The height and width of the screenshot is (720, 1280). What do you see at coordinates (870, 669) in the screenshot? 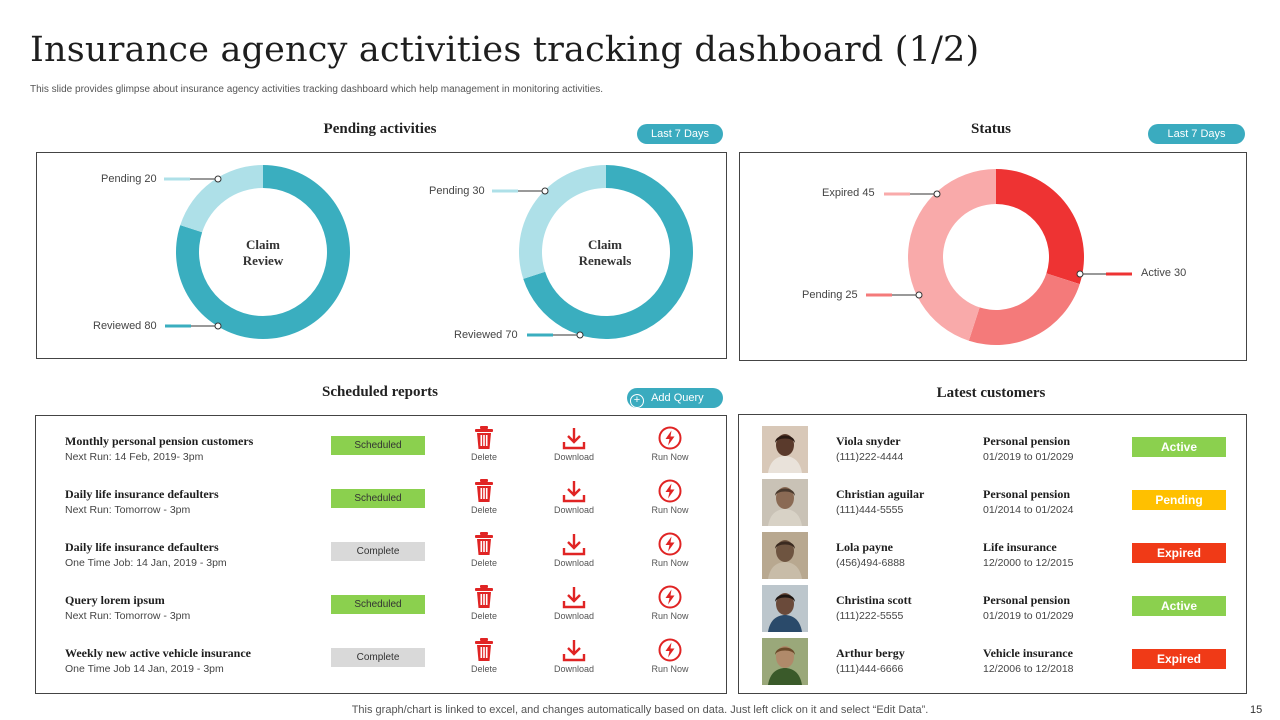
I see `customer-phone: (111)444-6666` at bounding box center [870, 669].